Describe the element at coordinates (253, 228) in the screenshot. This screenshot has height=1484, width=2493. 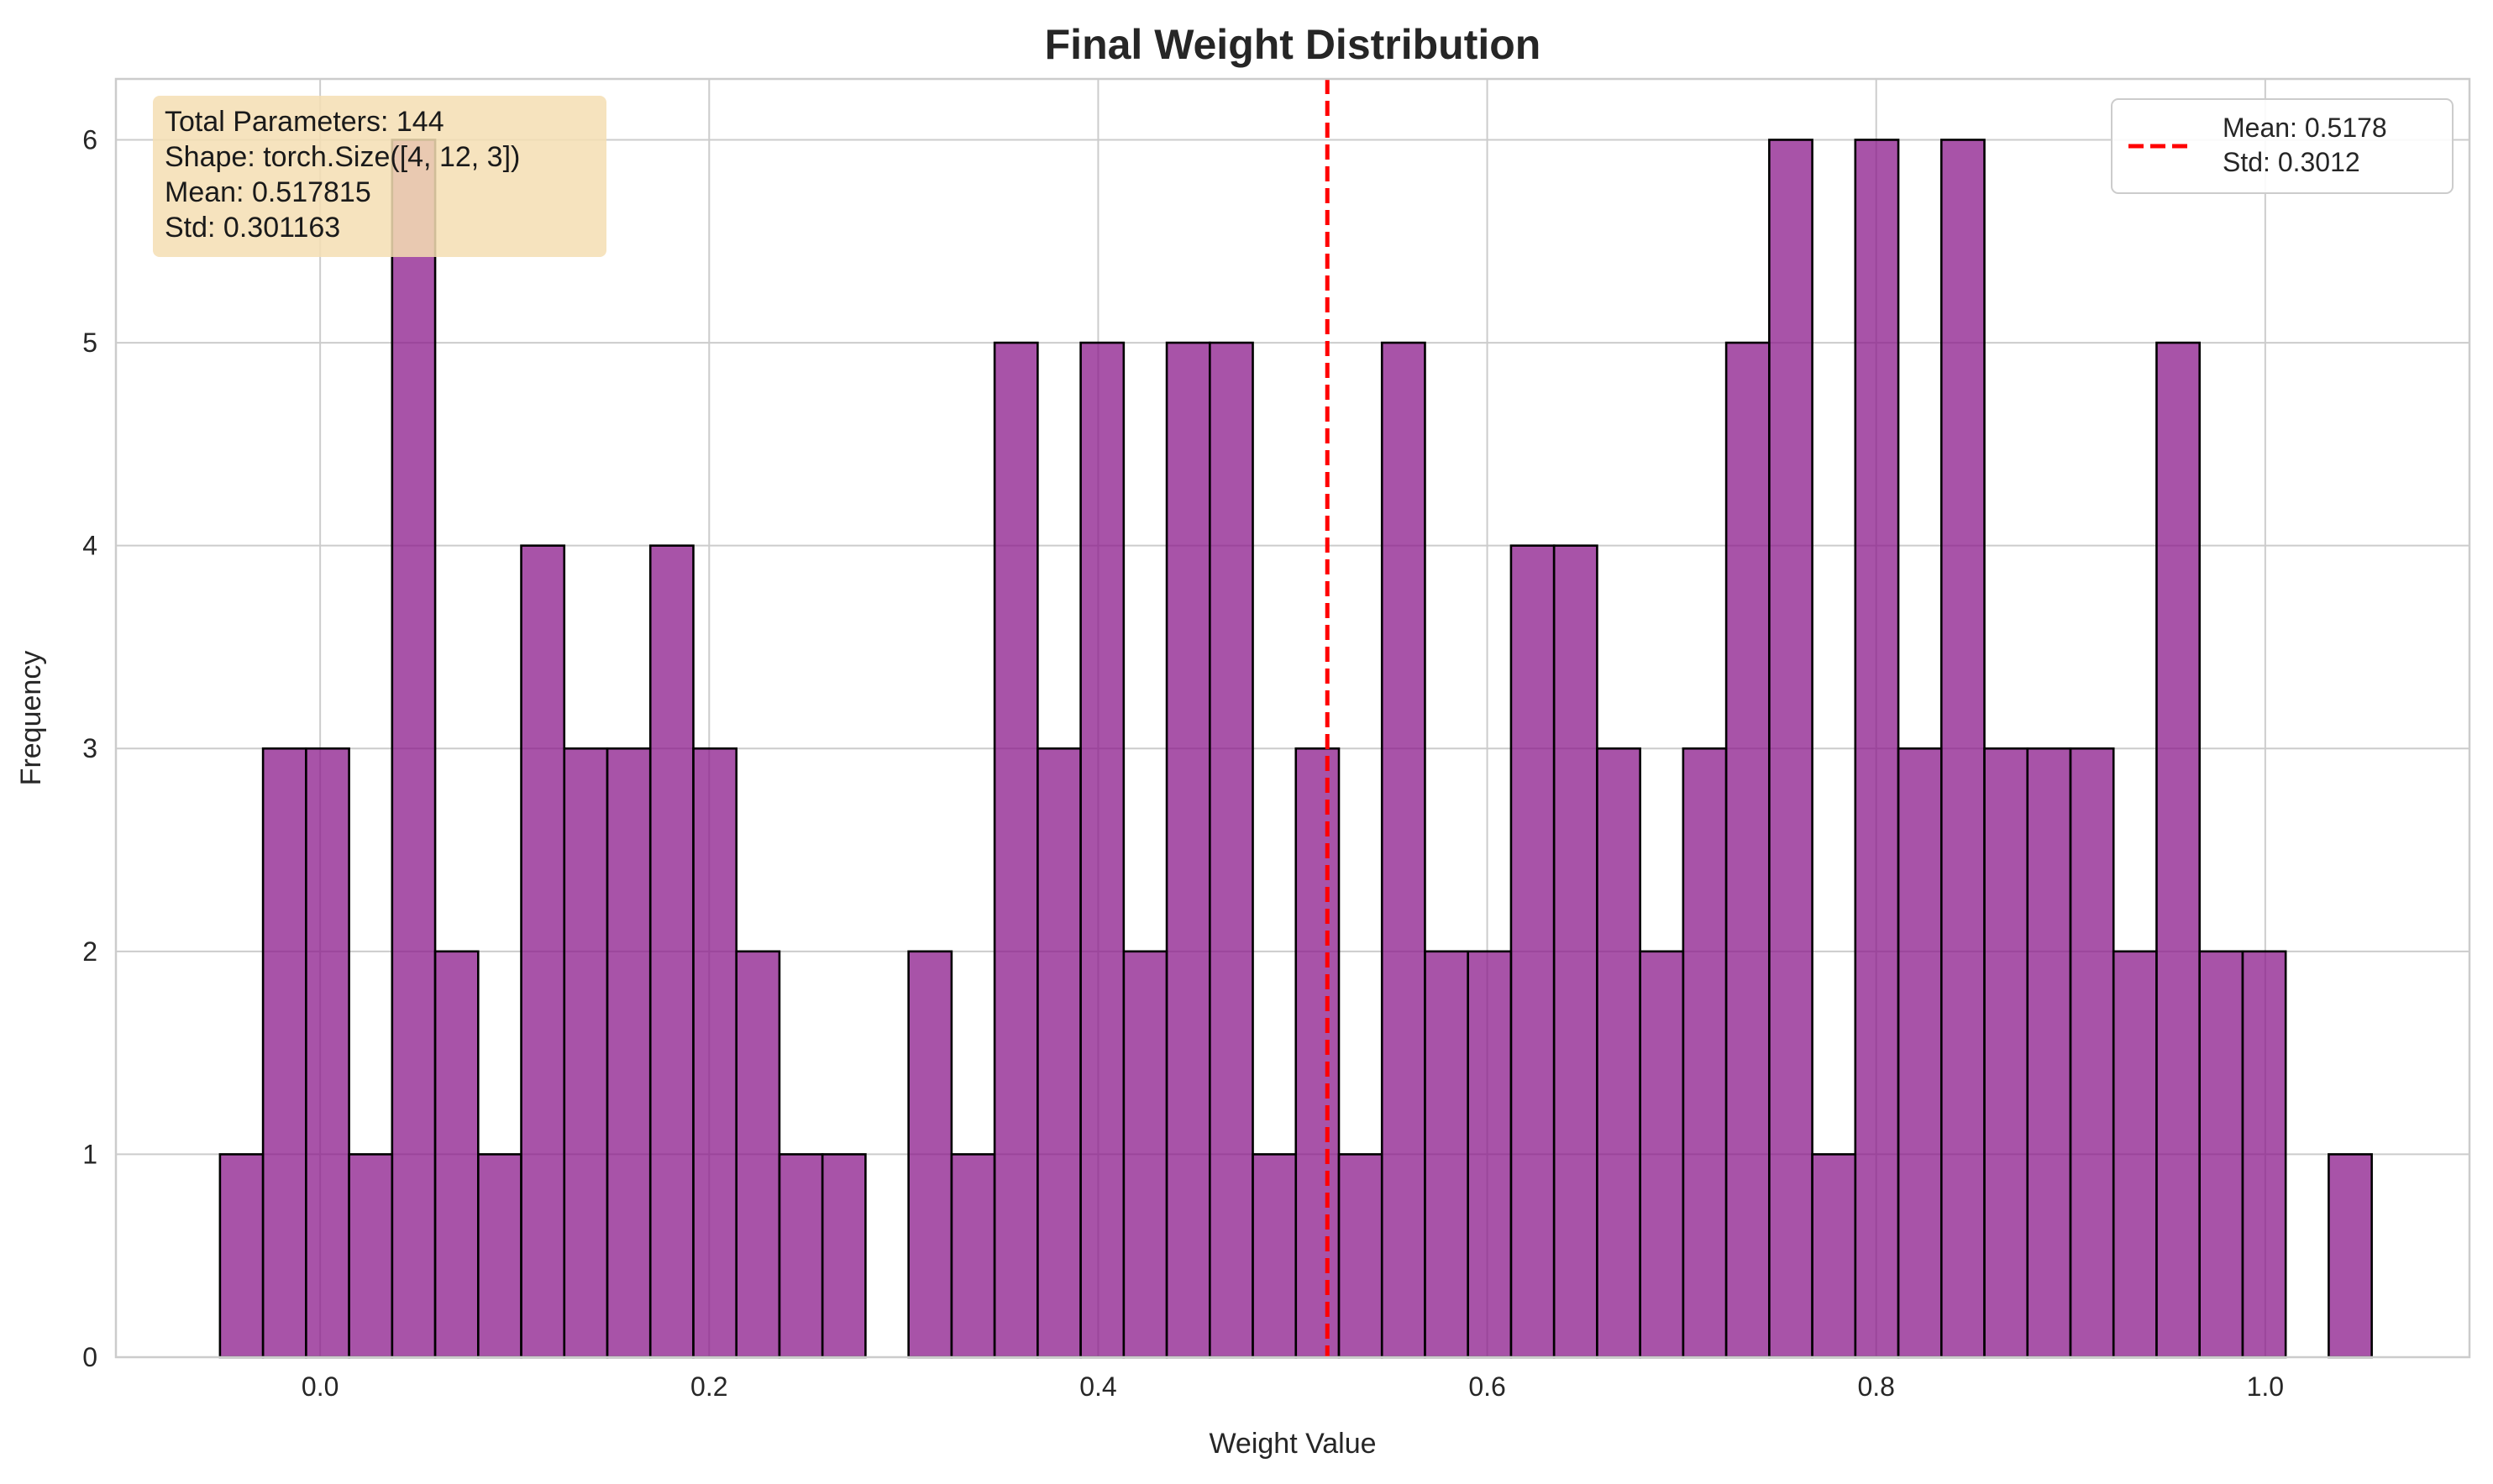
I see `stats-std: Std: 0.301163` at that location.